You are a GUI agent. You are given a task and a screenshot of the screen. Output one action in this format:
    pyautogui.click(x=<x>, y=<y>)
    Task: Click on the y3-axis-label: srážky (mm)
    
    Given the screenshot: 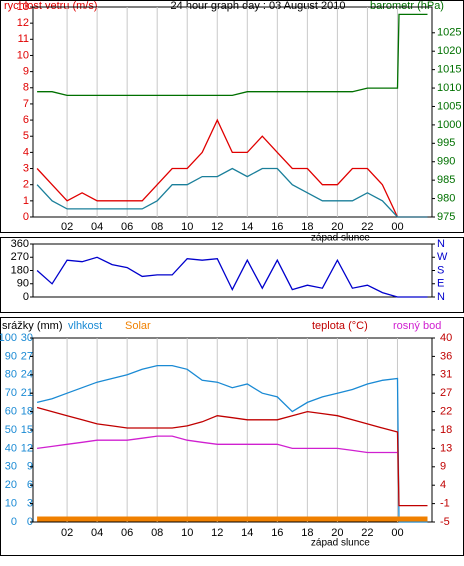 What is the action you would take?
    pyautogui.click(x=32, y=326)
    